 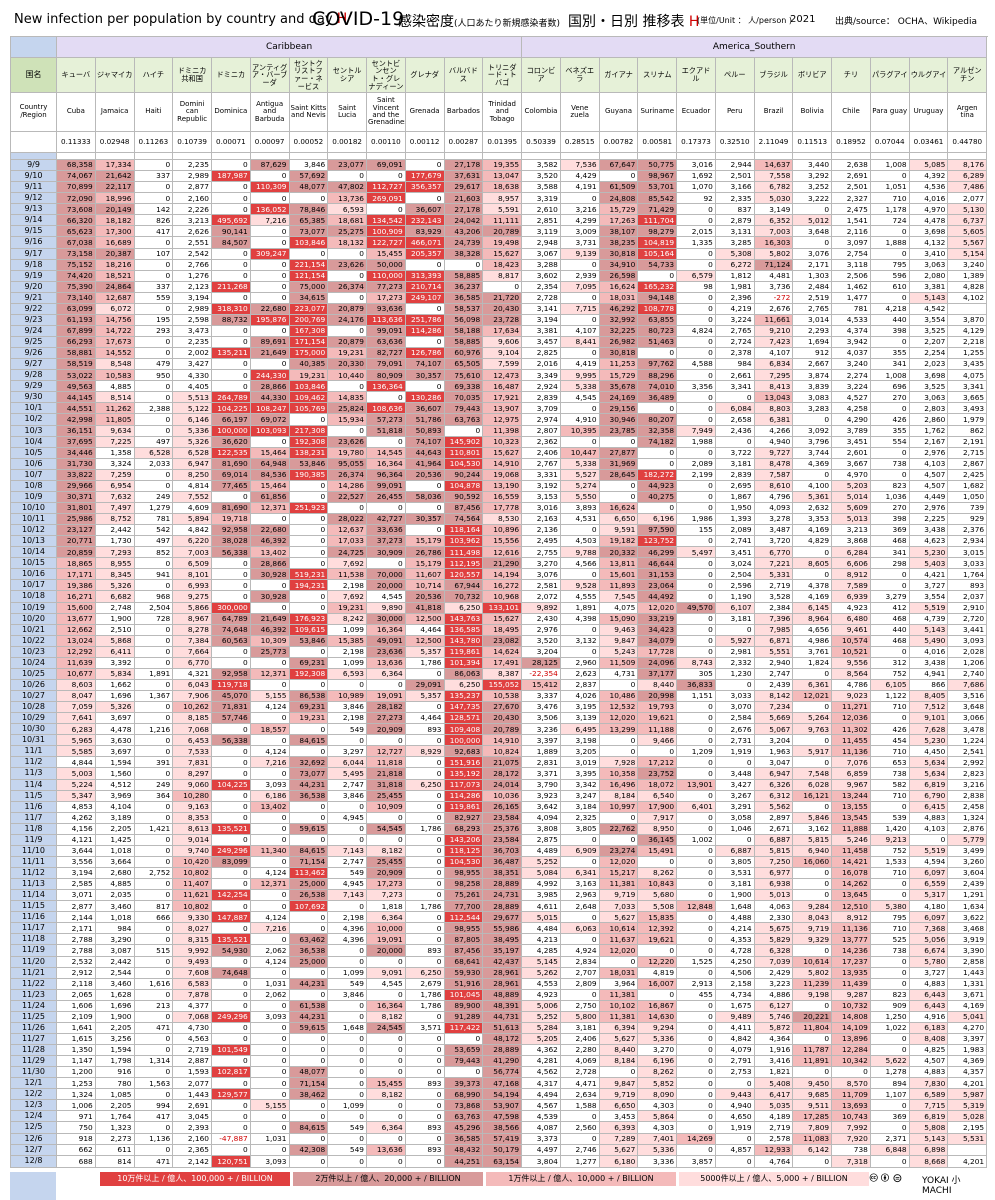 What do you see at coordinates (76, 994) in the screenshot?
I see `value-cell: 2,065` at bounding box center [76, 994].